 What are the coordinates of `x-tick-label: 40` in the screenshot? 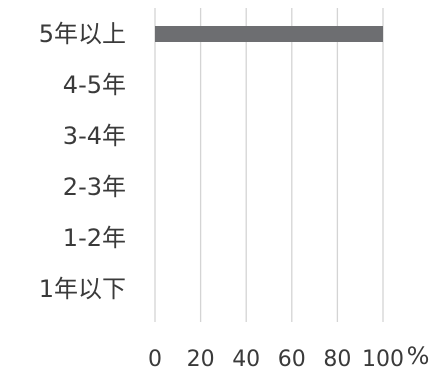 It's located at (246, 357).